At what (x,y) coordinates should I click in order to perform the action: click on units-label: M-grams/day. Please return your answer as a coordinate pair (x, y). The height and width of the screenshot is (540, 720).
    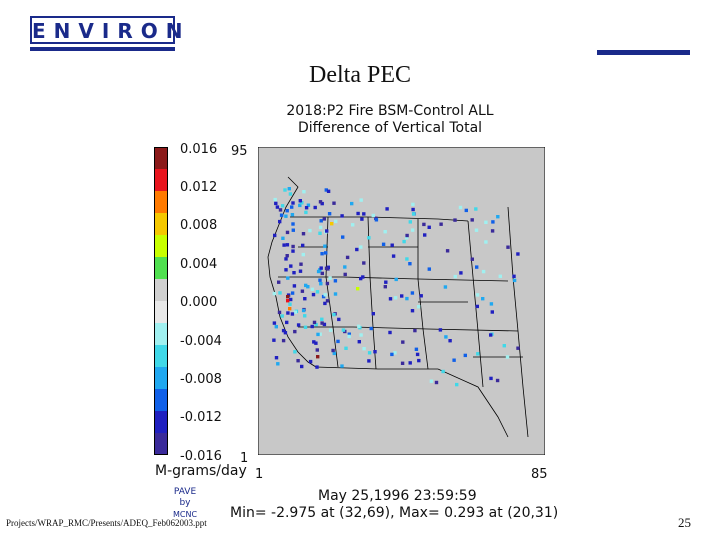
    Looking at the image, I should click on (201, 471).